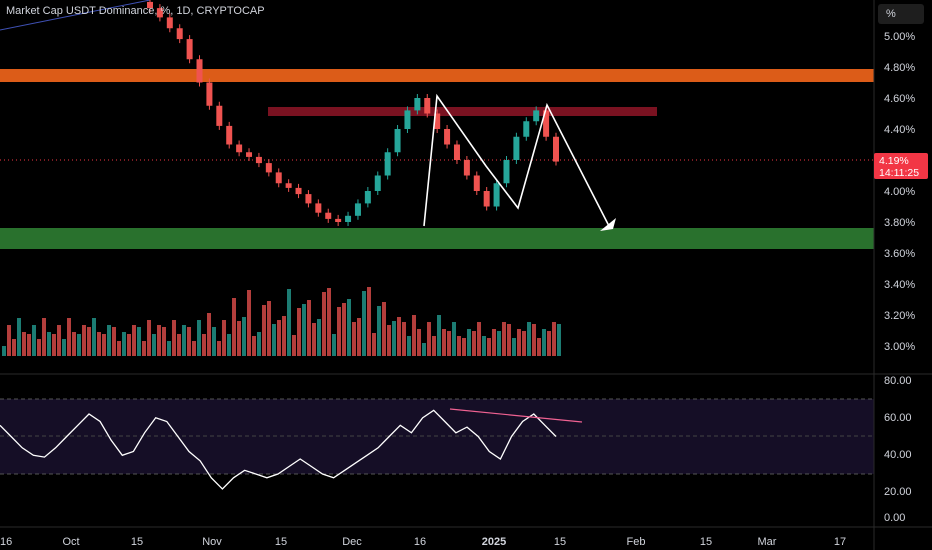 This screenshot has height=550, width=932. What do you see at coordinates (898, 492) in the screenshot?
I see `rsi-tick-label: 20.00` at bounding box center [898, 492].